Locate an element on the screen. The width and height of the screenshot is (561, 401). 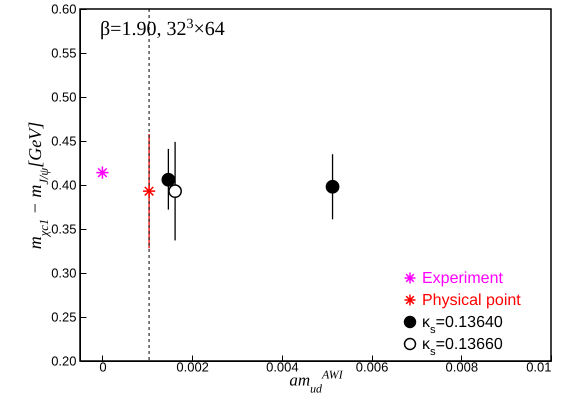
y-tick-label: 0.45 is located at coordinates (63, 141).